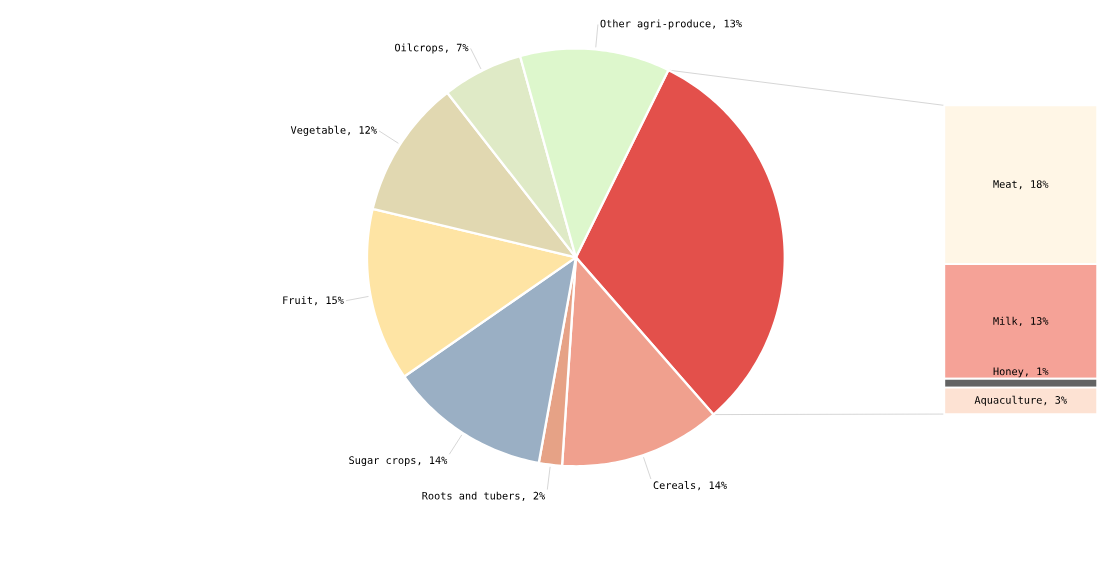 The width and height of the screenshot is (1100, 584). I want to click on slice-label: Vegetable, 12%, so click(333, 131).